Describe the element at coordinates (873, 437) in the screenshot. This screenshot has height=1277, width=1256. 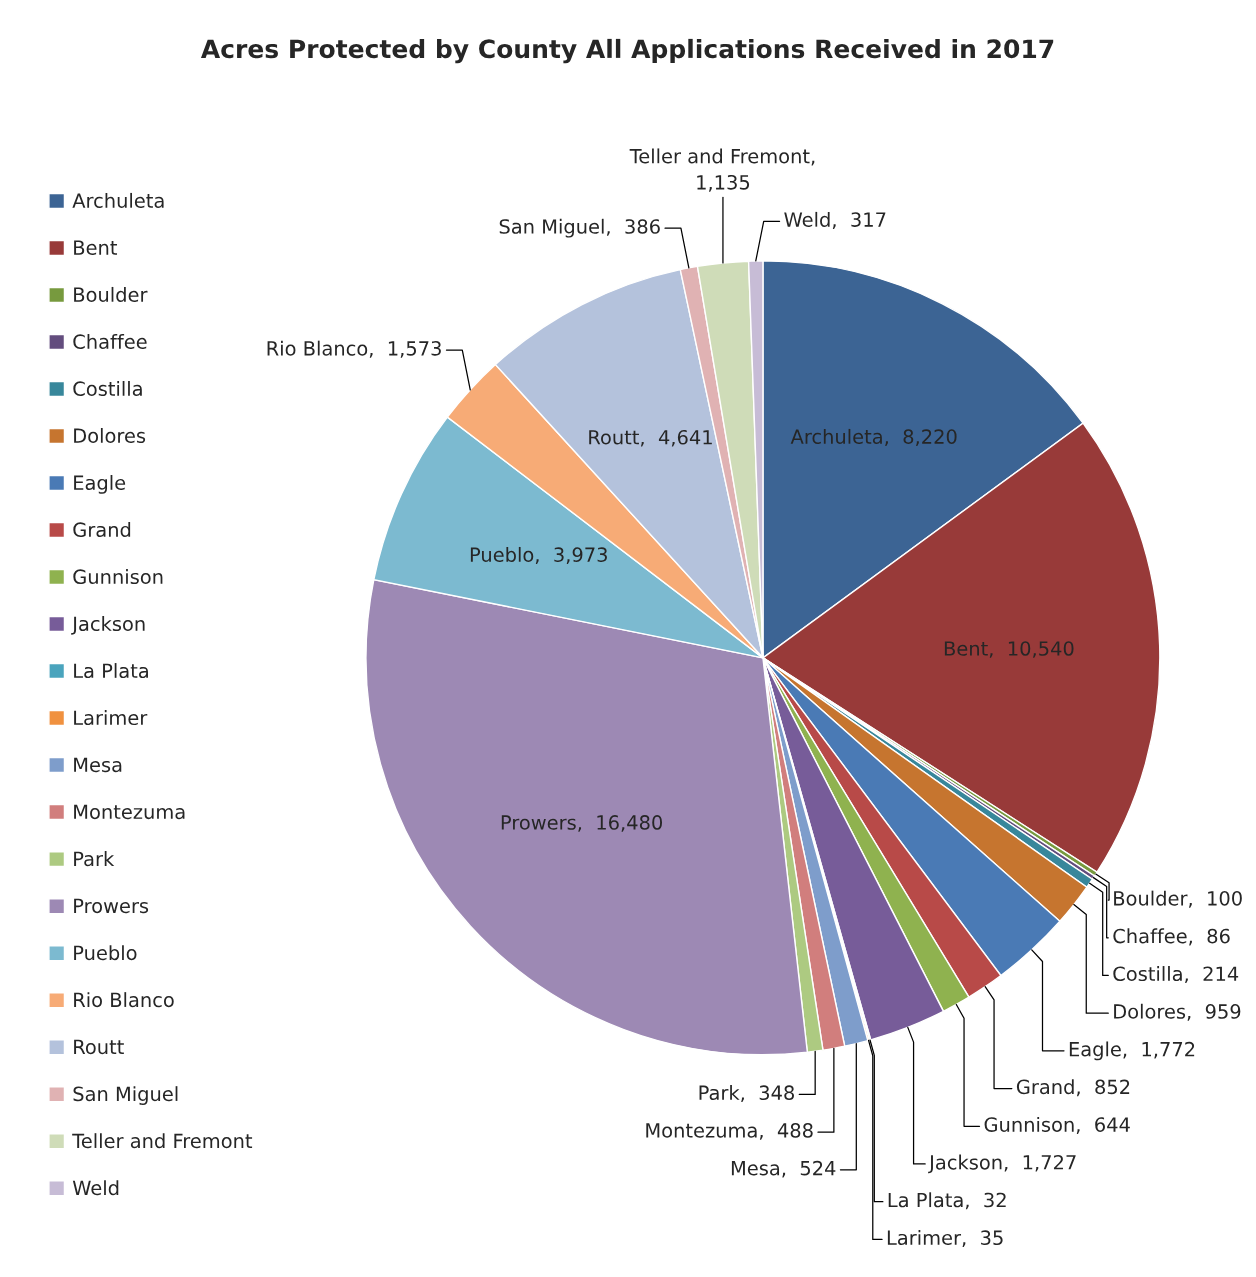
I see `data-label: Archuleta, 8,220` at that location.